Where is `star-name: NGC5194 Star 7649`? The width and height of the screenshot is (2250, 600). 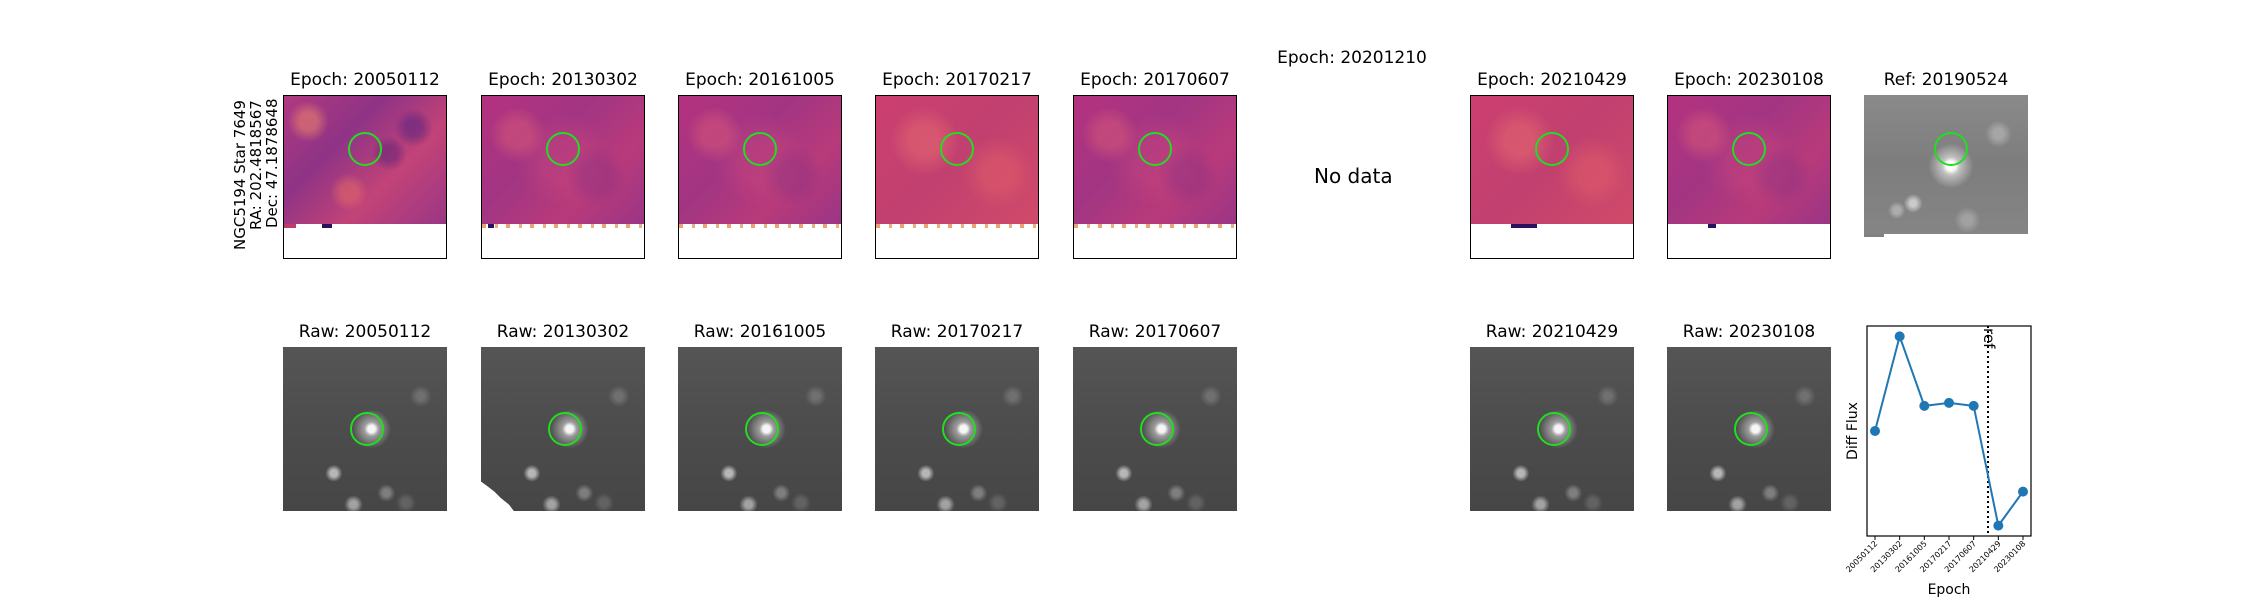 star-name: NGC5194 Star 7649 is located at coordinates (240, 175).